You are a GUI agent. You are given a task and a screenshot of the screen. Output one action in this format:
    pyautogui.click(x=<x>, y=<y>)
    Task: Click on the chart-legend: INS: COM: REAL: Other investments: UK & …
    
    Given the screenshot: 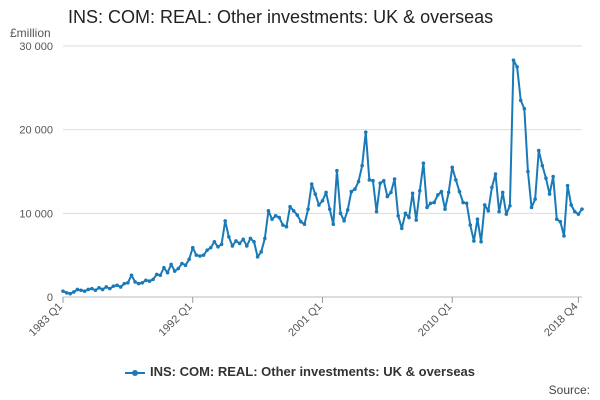 What is the action you would take?
    pyautogui.click(x=300, y=371)
    